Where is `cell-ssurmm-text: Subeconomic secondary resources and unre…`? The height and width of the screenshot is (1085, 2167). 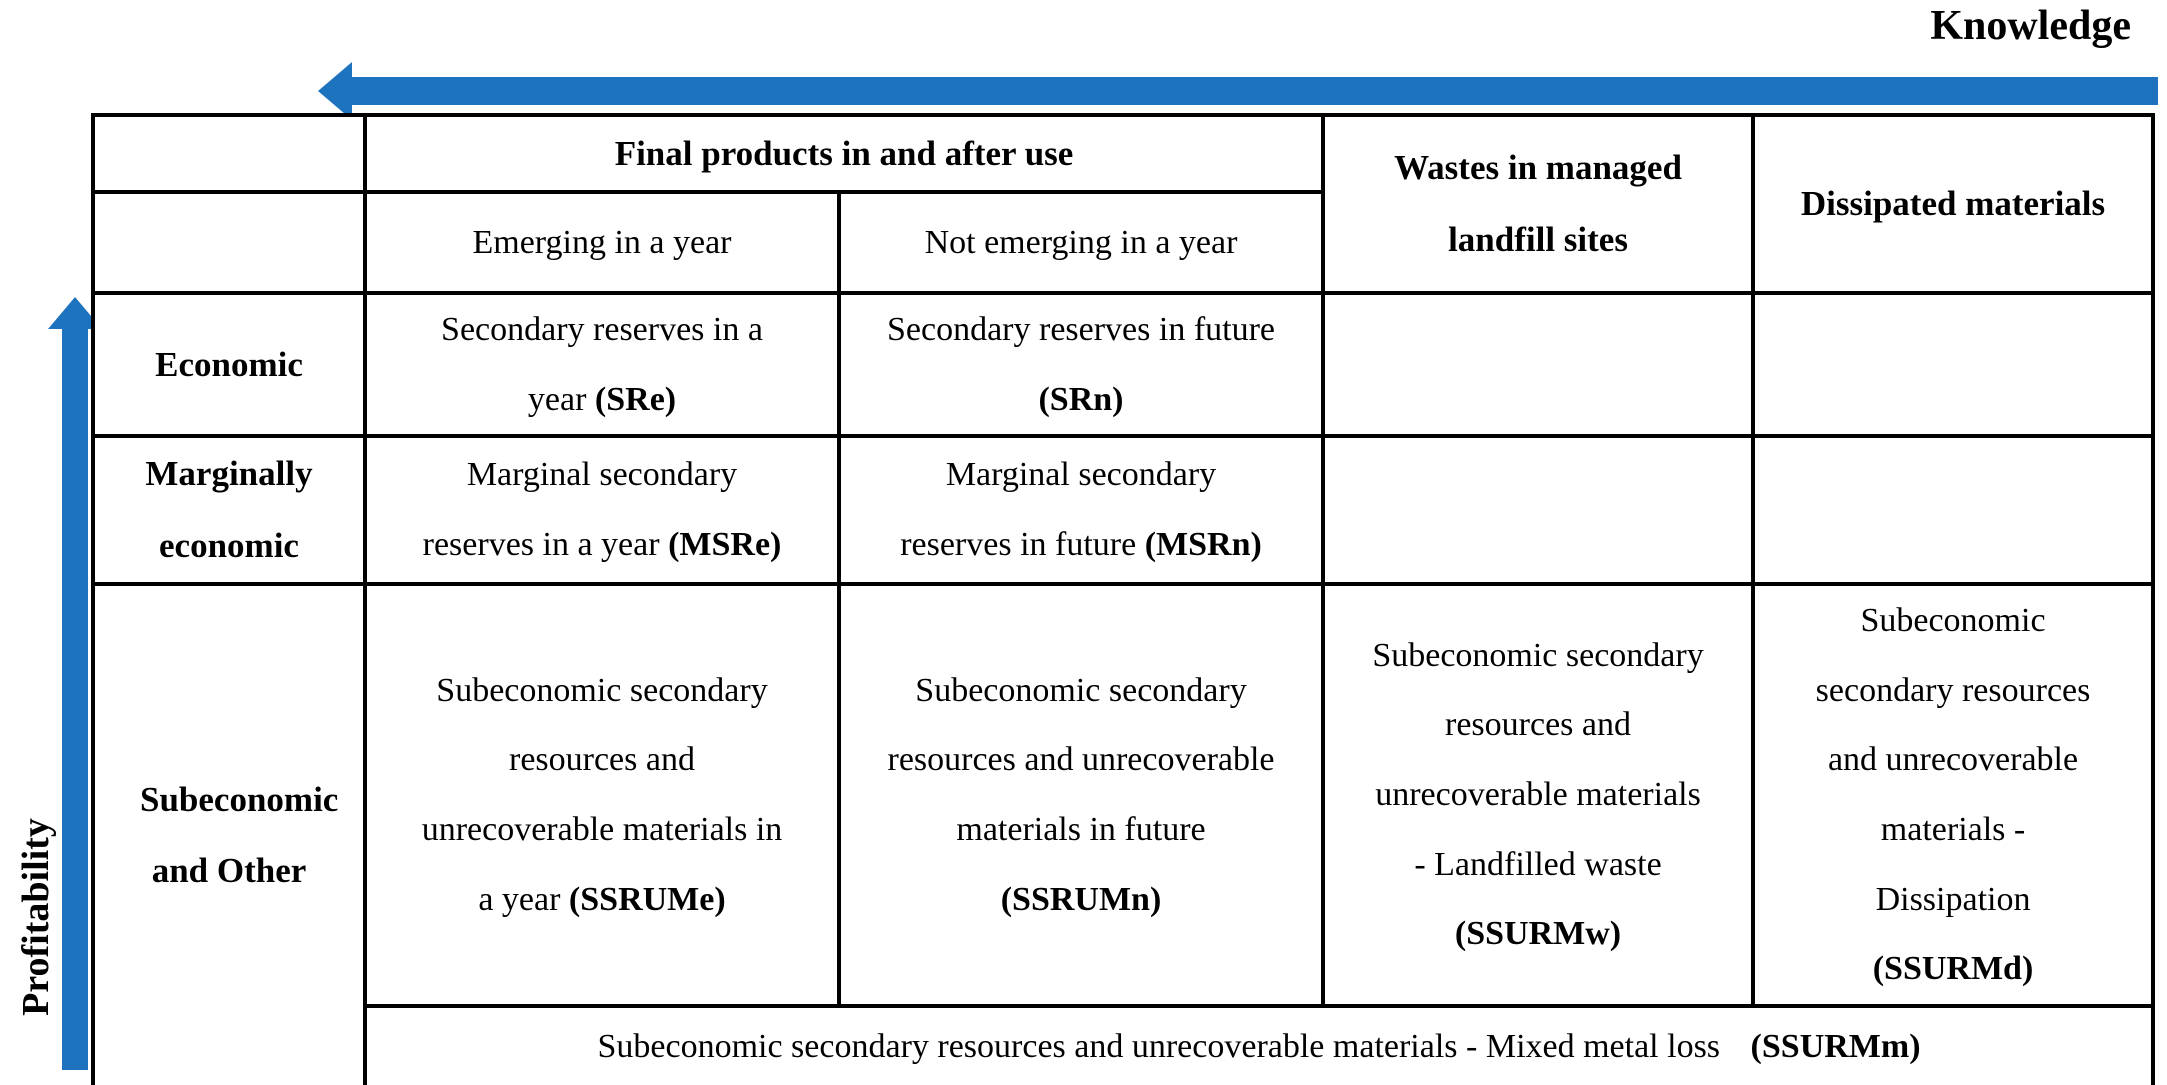
cell-ssurmm-text: Subeconomic secondary resources and unre… is located at coordinates (1159, 1046).